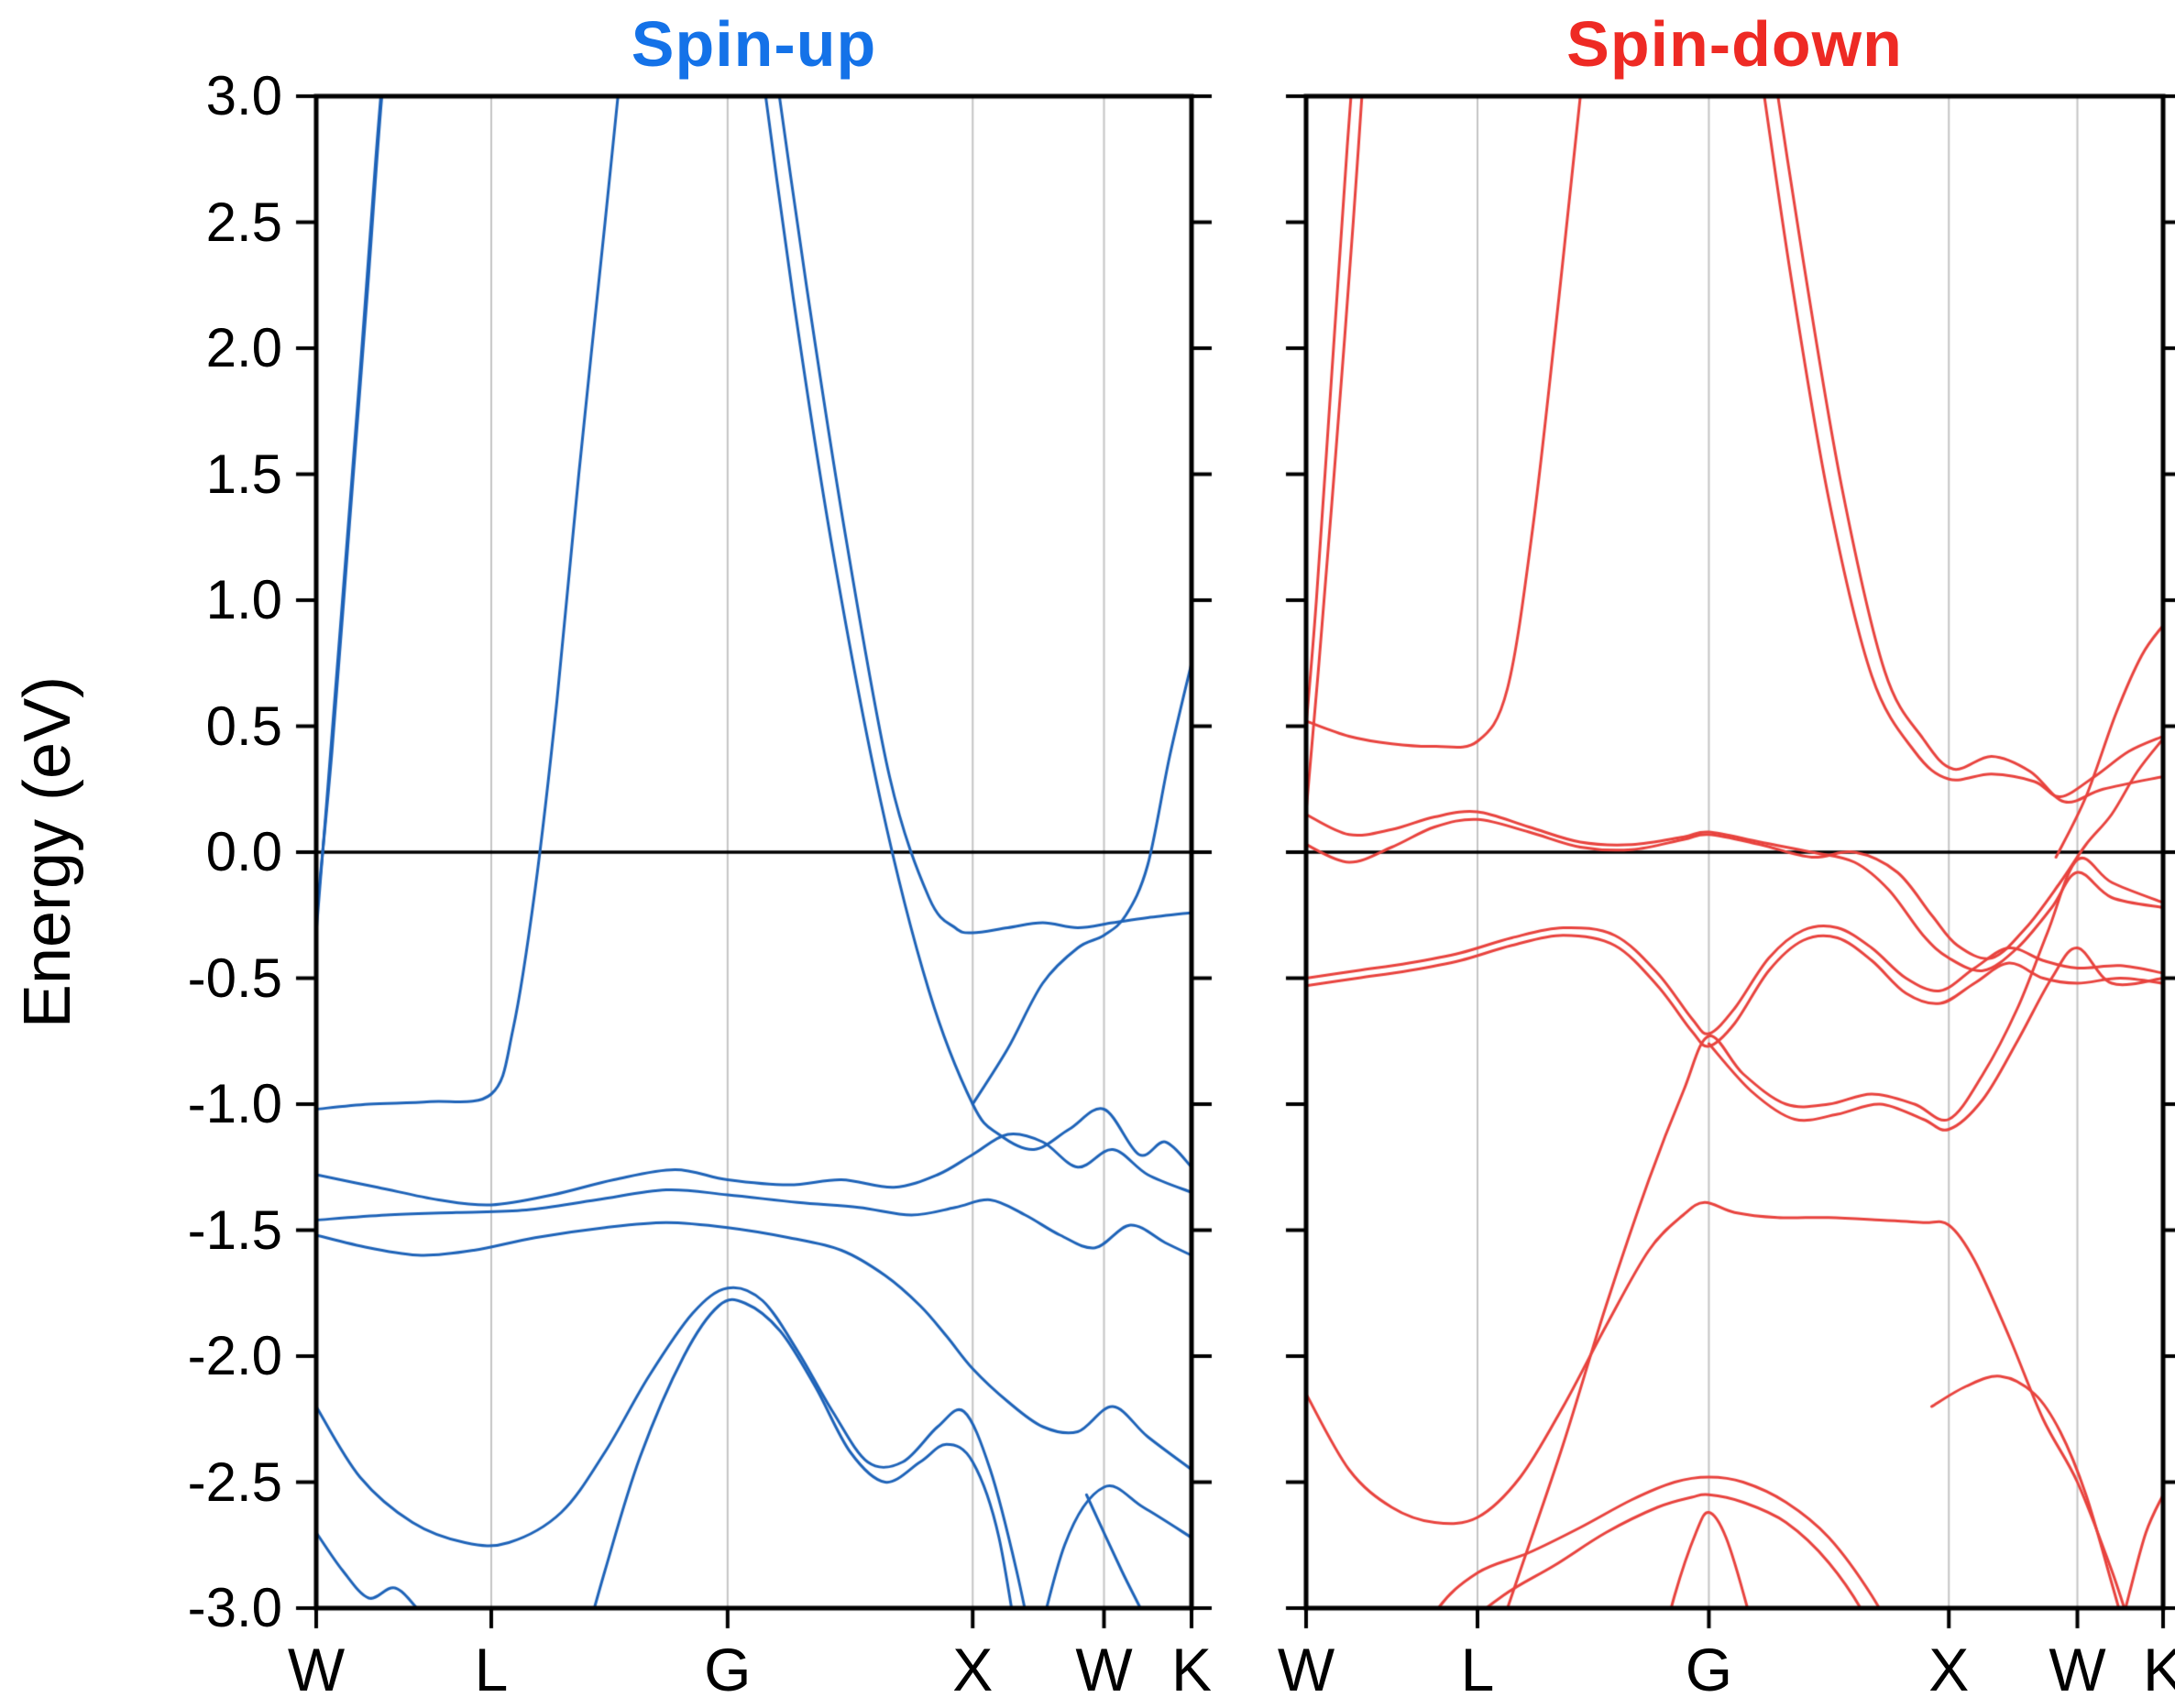  I want to click on y-tick-label: -1.5, so click(234, 1230).